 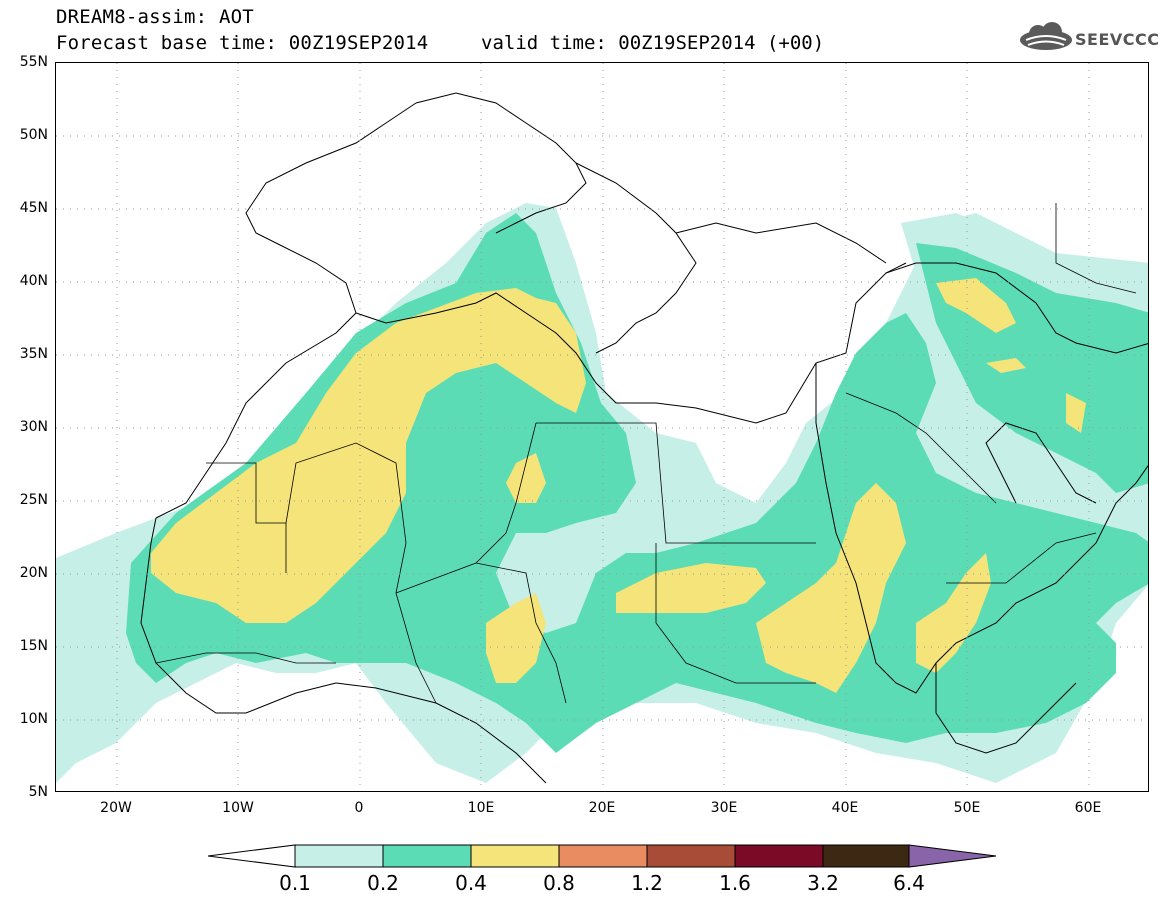 I want to click on colorbar-label-0.1: 0.1, so click(x=295, y=883).